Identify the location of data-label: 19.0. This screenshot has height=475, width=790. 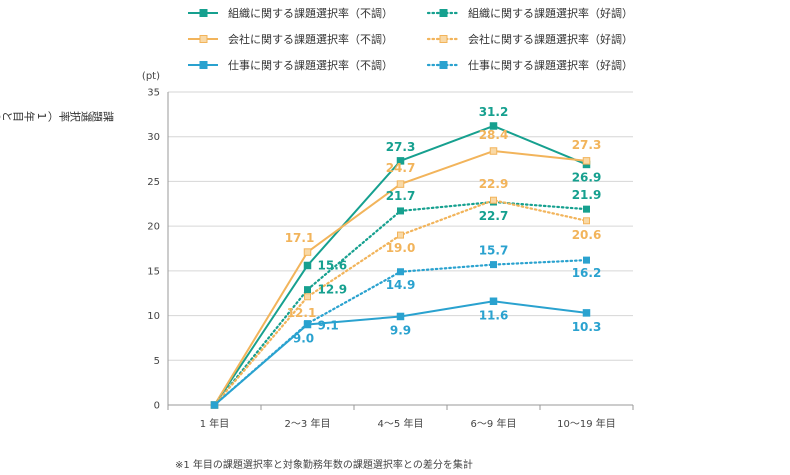
(401, 248).